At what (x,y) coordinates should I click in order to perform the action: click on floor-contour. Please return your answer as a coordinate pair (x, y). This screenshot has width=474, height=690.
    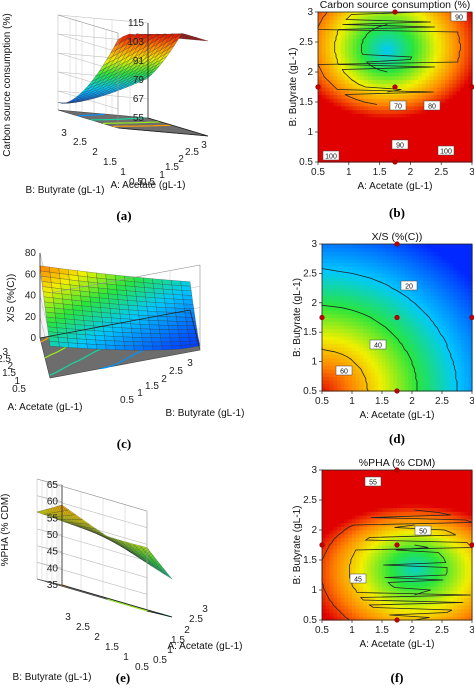
    Looking at the image, I should click on (128, 605).